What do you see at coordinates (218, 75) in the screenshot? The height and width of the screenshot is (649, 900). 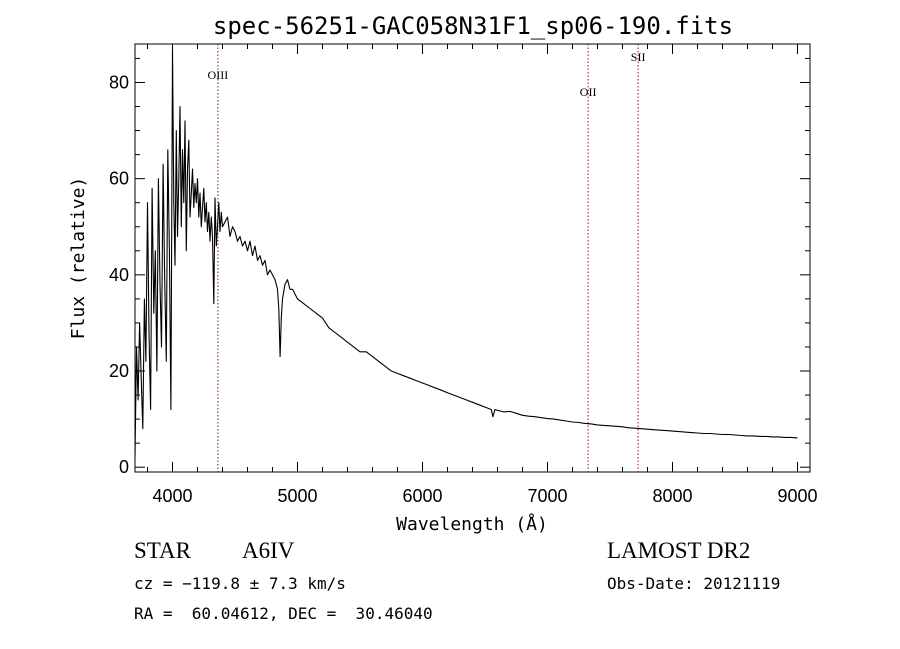 I see `line-marker-label-oiii: OIII` at bounding box center [218, 75].